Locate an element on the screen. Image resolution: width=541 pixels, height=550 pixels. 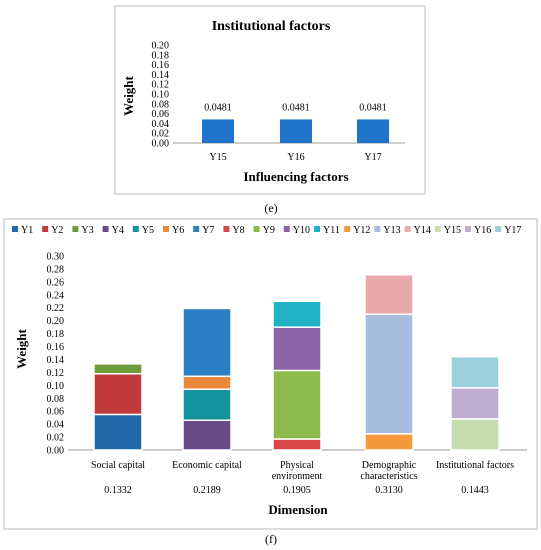
panel-f-y-tick-label: 0.08 is located at coordinates (56, 399).